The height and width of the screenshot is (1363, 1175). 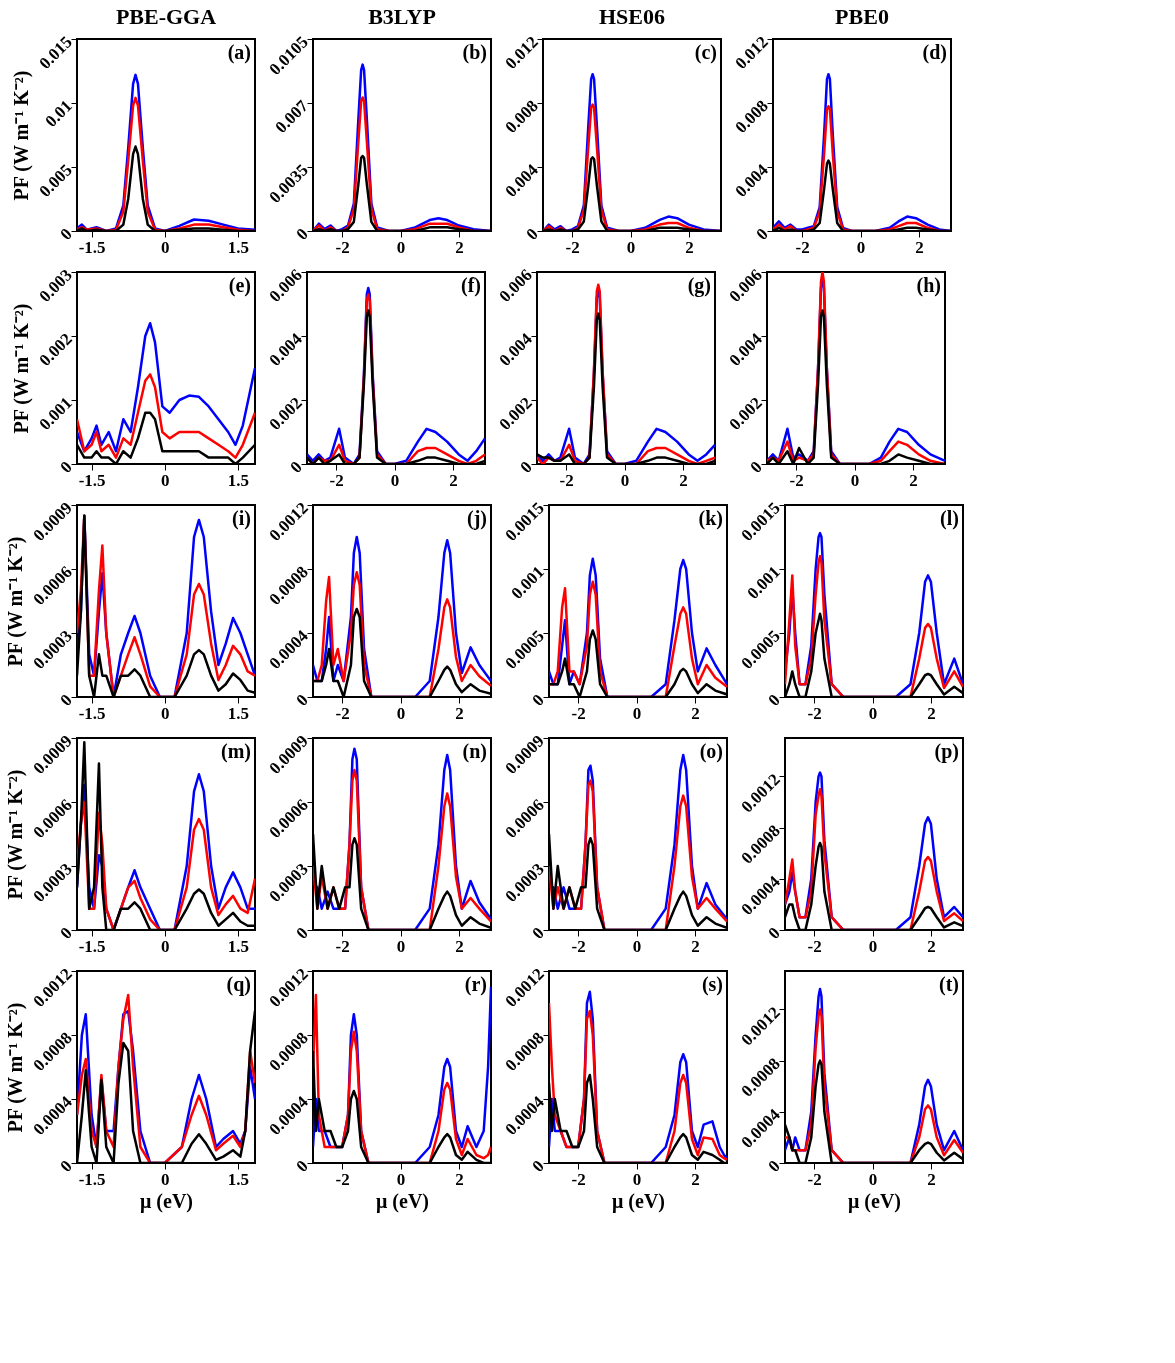 What do you see at coordinates (471, 285) in the screenshot?
I see `annotation: (f)` at bounding box center [471, 285].